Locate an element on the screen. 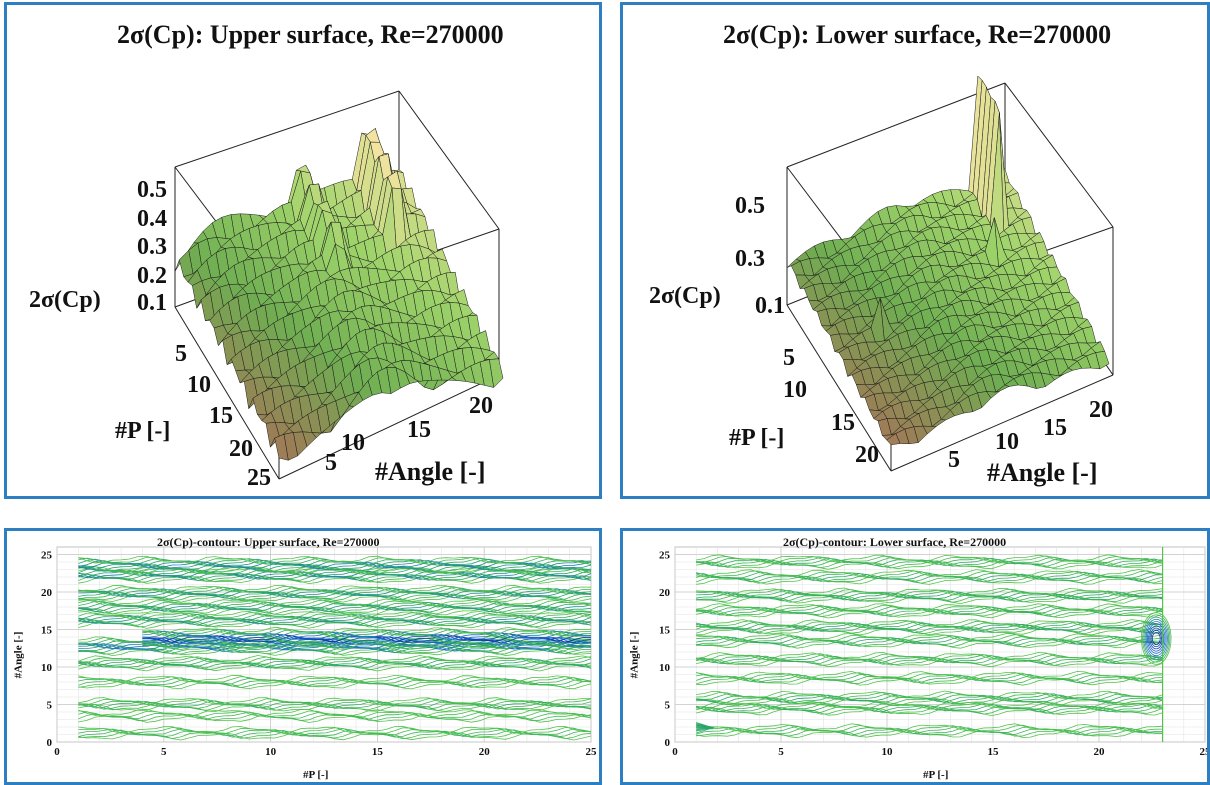 The width and height of the screenshot is (1210, 785). surface-plot-lower is located at coordinates (950, 273).